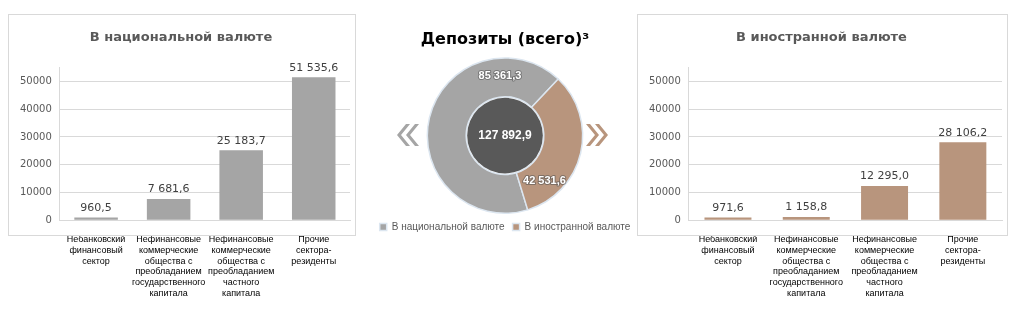 This screenshot has width=1018, height=322. I want to click on legend-label: В национальной валюте, so click(448, 226).